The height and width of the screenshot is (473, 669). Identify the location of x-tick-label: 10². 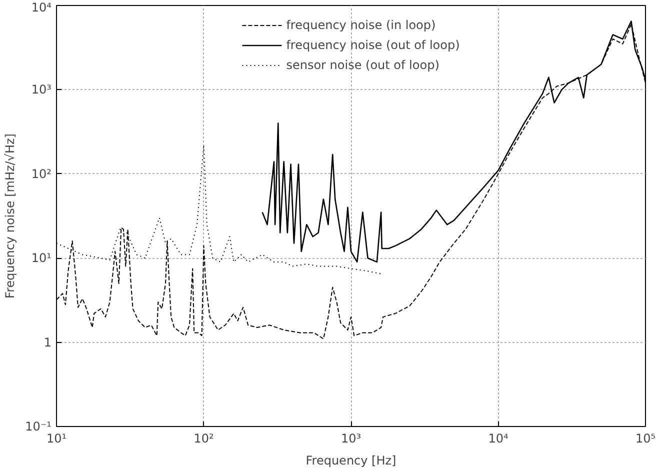
(204, 439).